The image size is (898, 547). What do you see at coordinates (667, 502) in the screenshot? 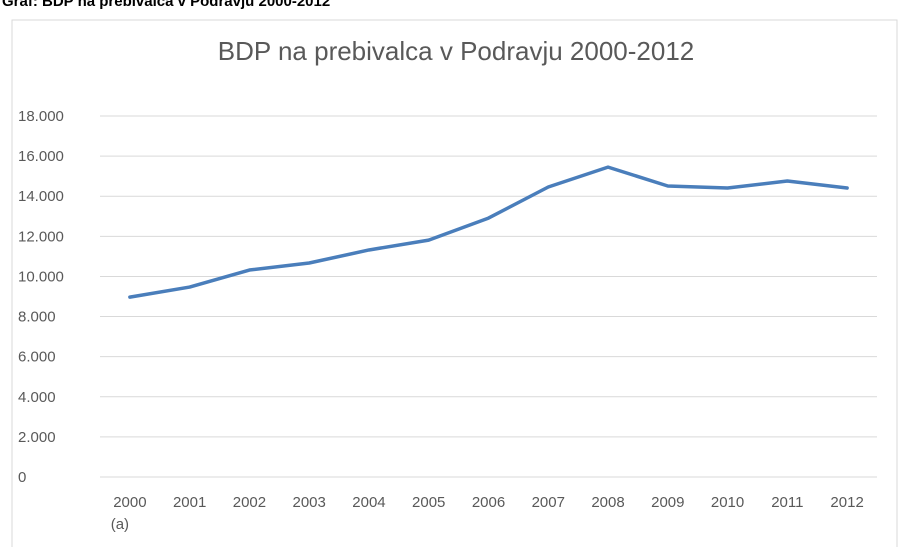
I see `x-tick-label: 2009` at bounding box center [667, 502].